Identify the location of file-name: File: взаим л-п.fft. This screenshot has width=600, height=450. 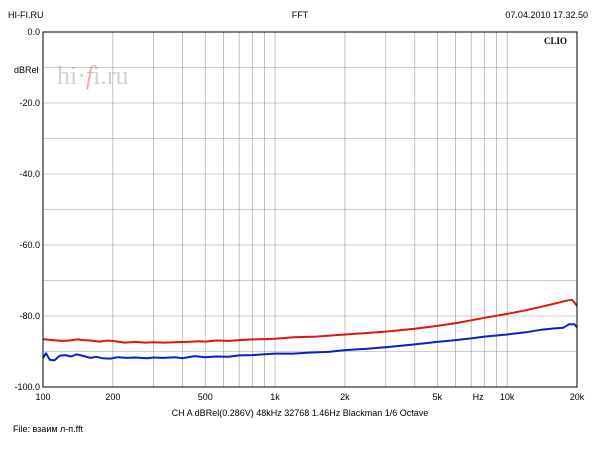
(48, 429).